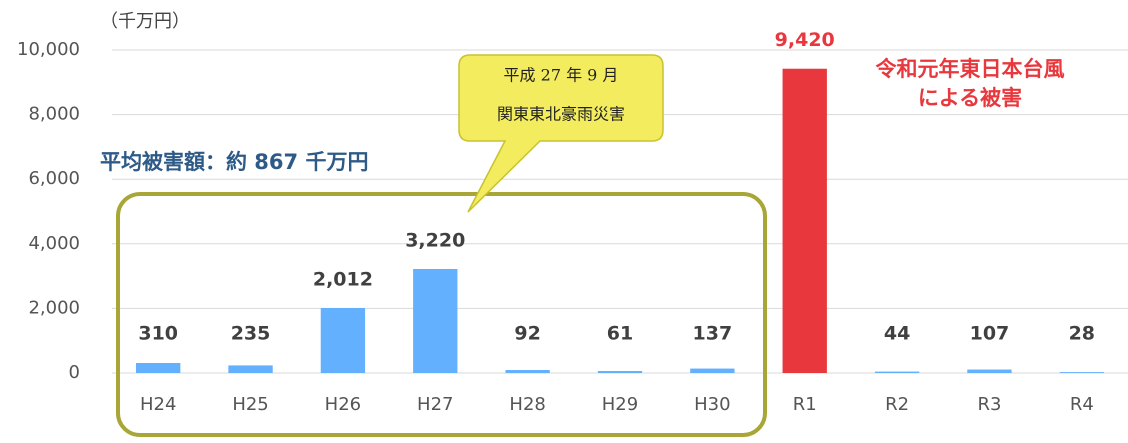 The width and height of the screenshot is (1128, 443). Describe the element at coordinates (54, 243) in the screenshot. I see `y-tick-label: 4,000` at that location.